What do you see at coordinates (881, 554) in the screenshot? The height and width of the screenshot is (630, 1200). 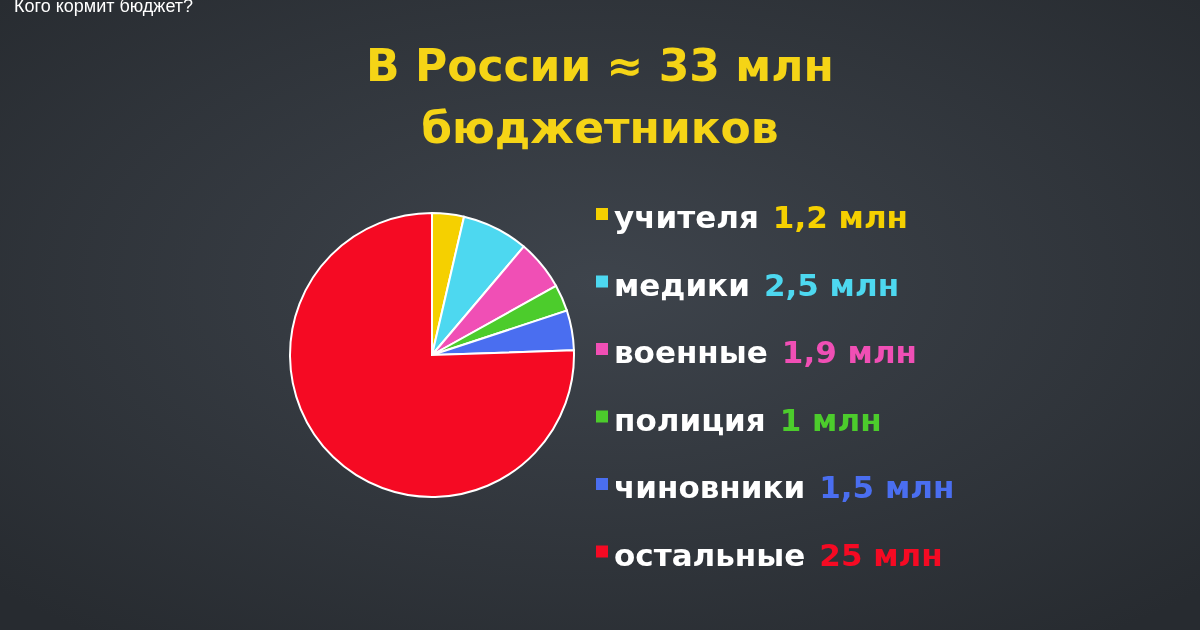 I see `data-label: 25 млн` at bounding box center [881, 554].